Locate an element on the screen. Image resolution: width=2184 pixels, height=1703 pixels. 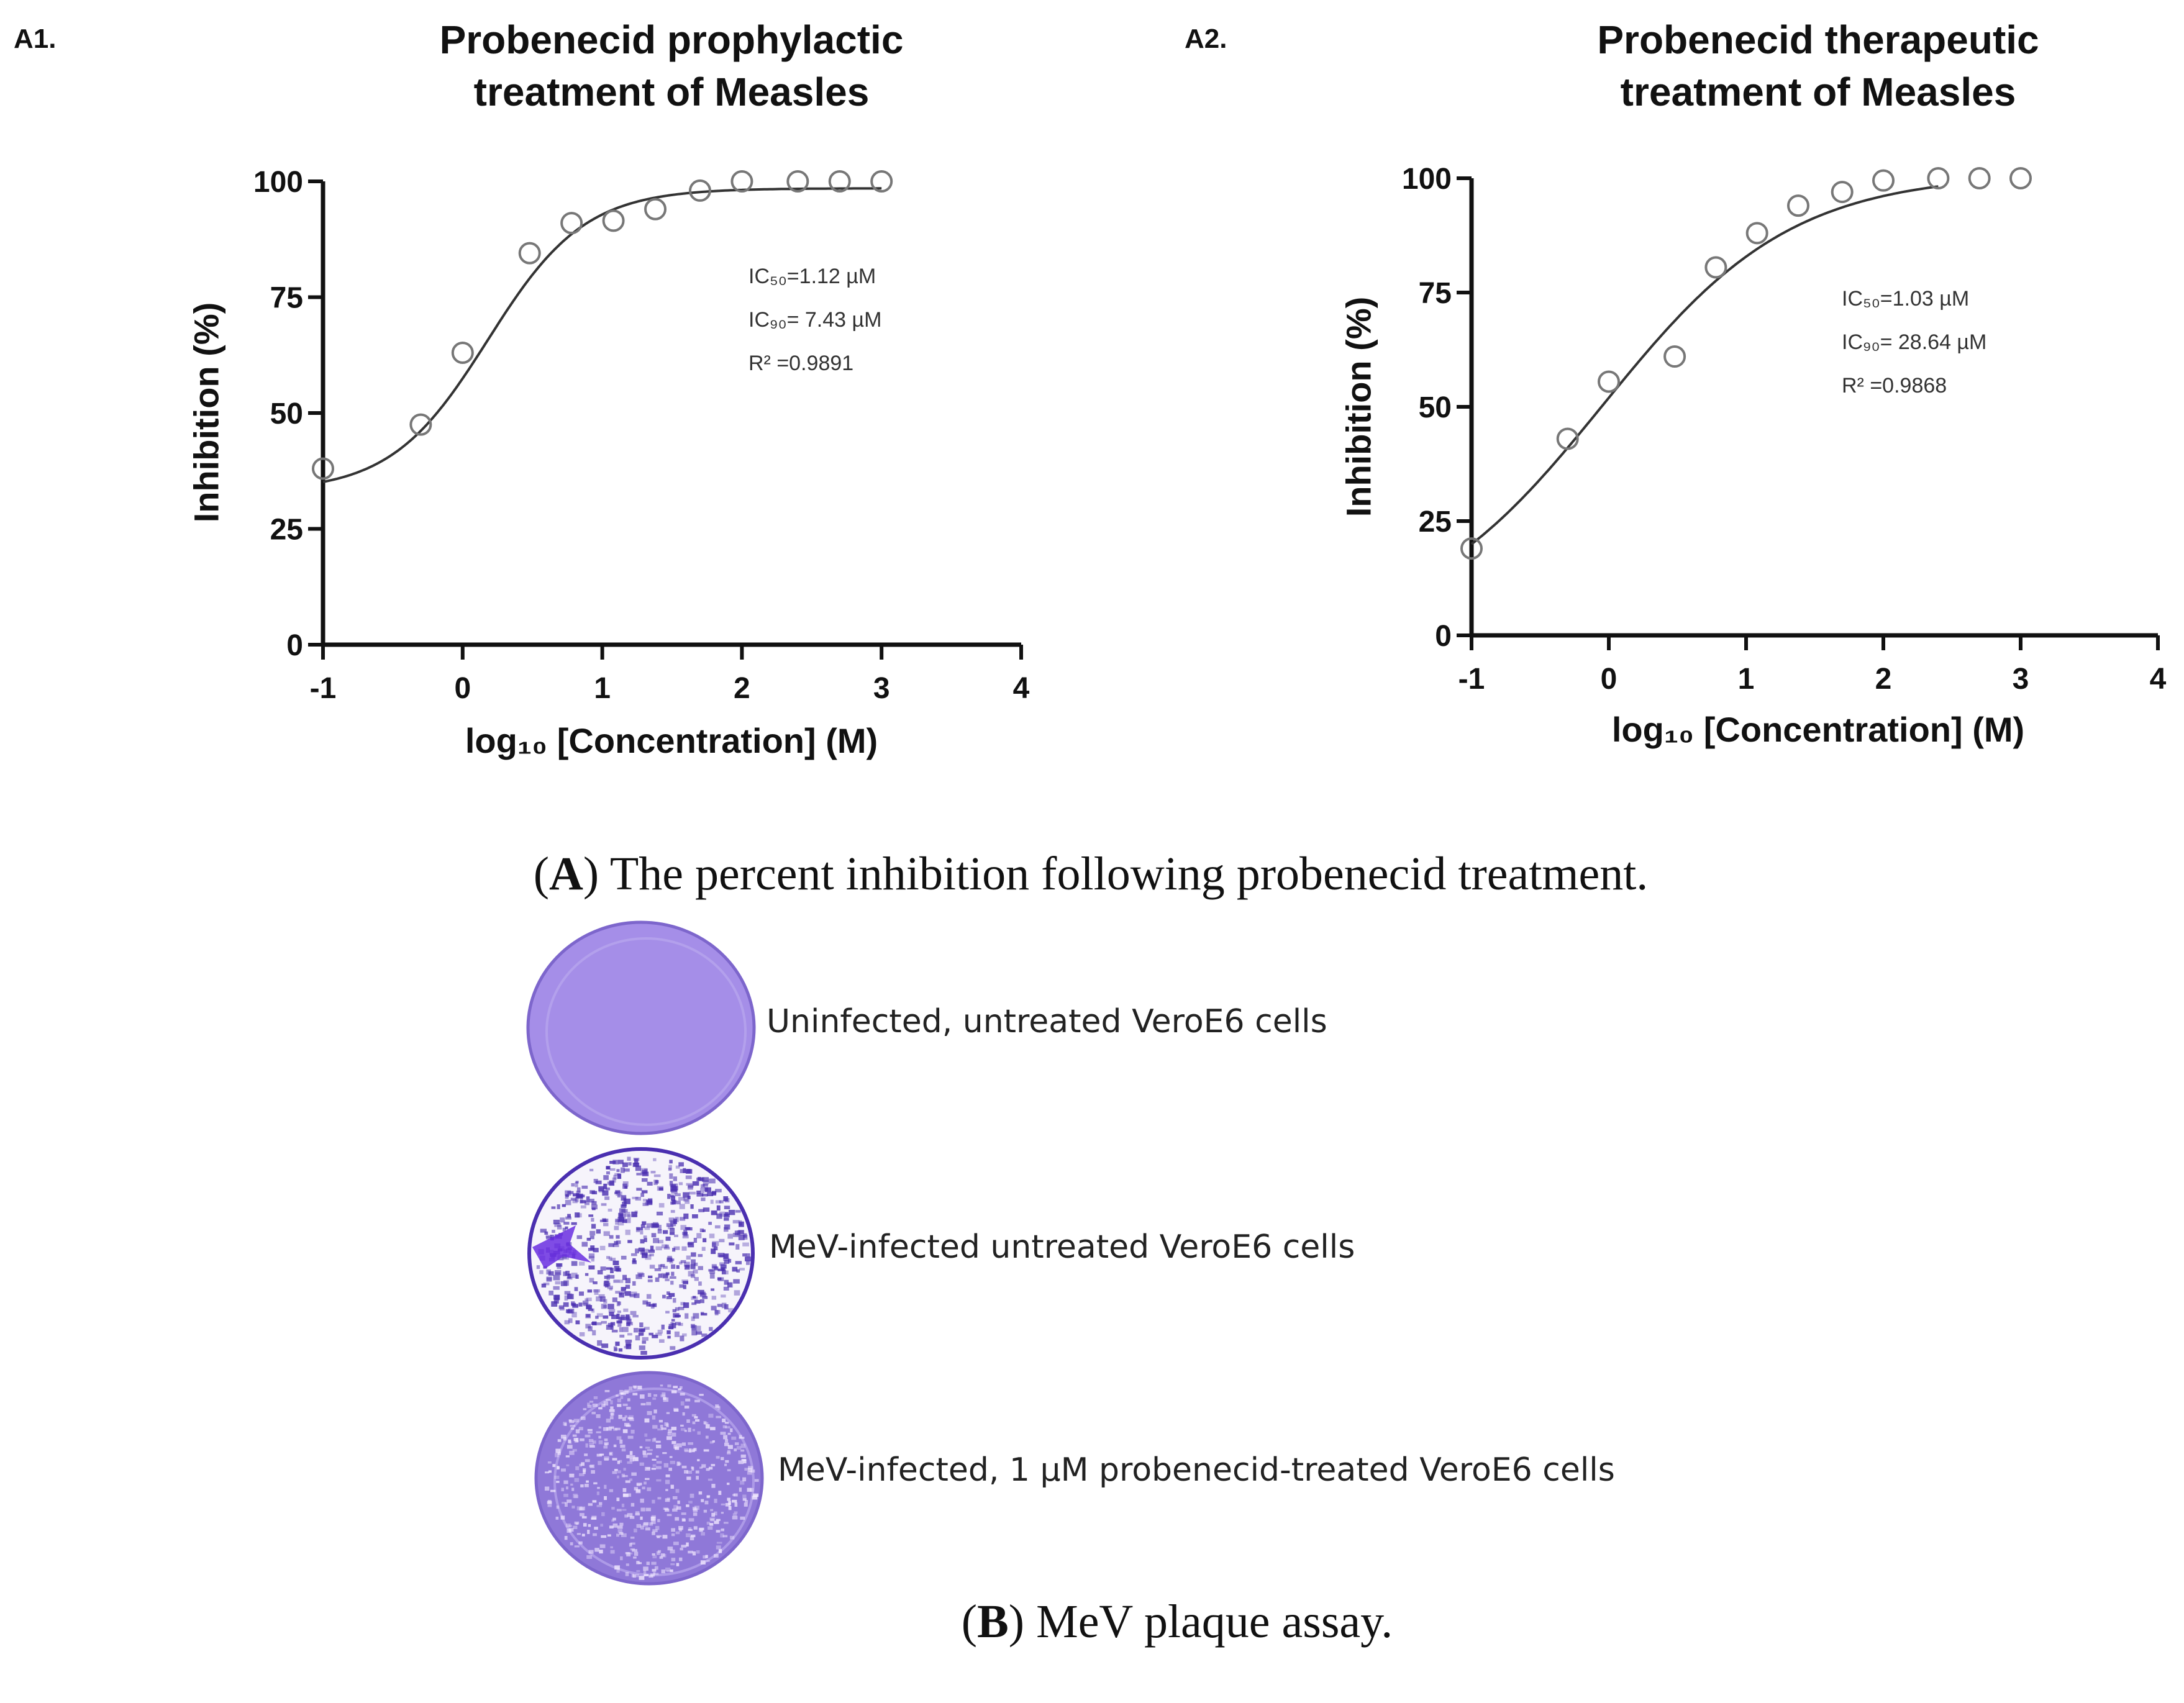
chart-title-line: treatment of Measles is located at coordinates (672, 92).